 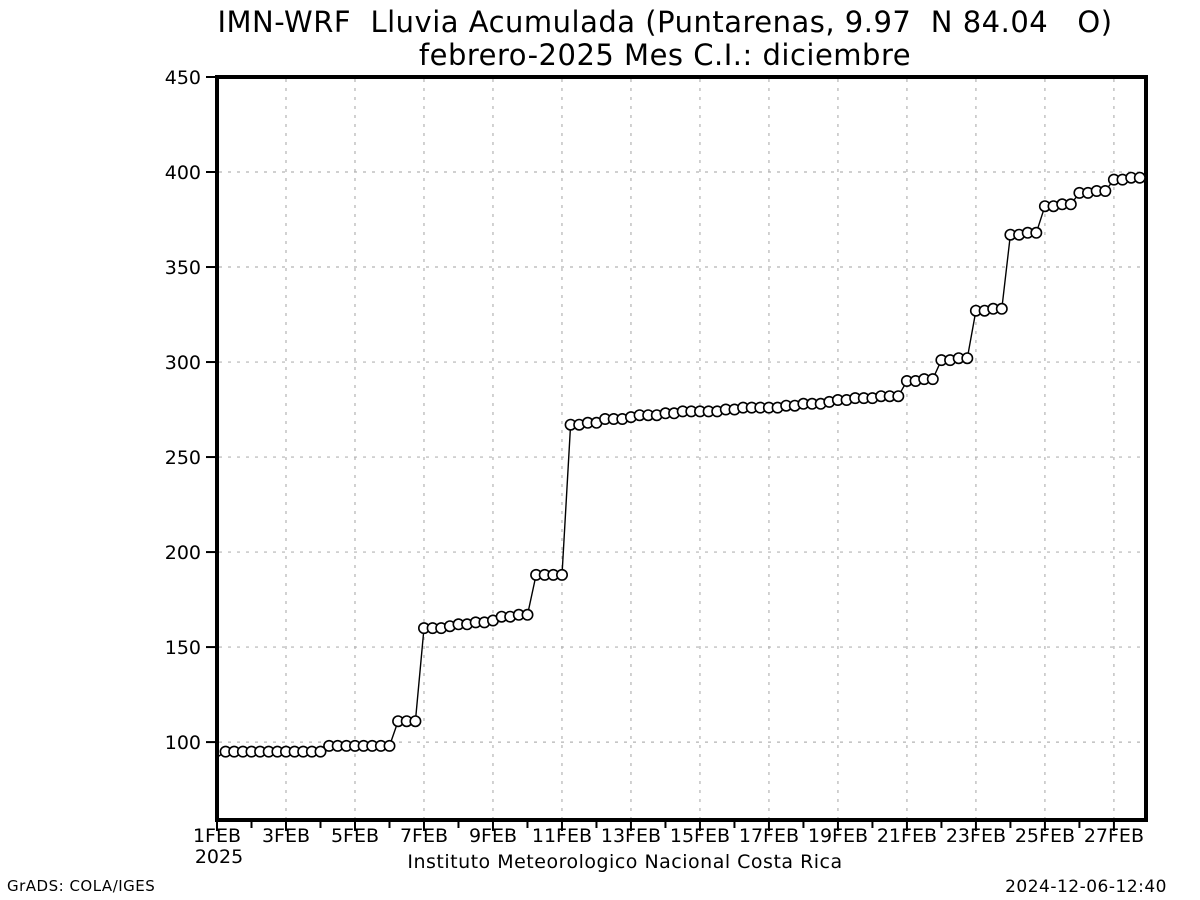 What do you see at coordinates (1045, 836) in the screenshot?
I see `x-tick-label: 25FEB` at bounding box center [1045, 836].